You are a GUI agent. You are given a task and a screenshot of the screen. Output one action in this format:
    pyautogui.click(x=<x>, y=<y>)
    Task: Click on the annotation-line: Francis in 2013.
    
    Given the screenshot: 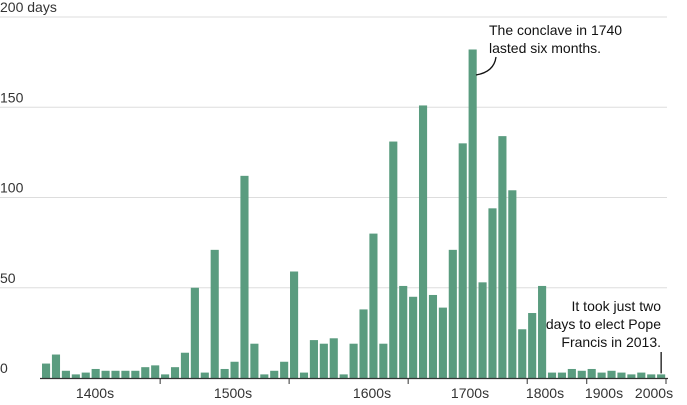 What is the action you would take?
    pyautogui.click(x=611, y=342)
    